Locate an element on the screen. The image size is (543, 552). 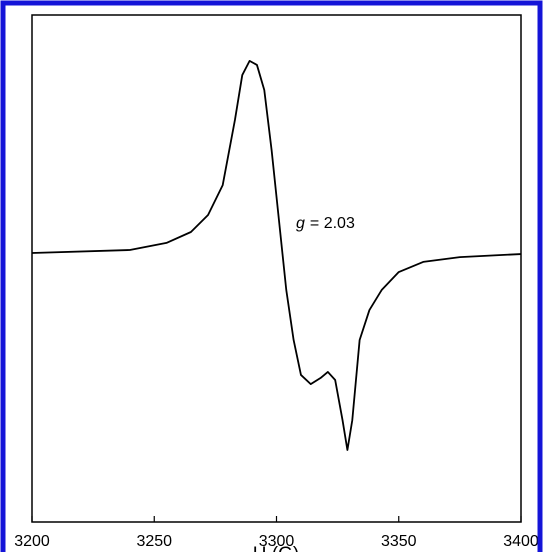
x-tick-label: 3400 is located at coordinates (521, 541).